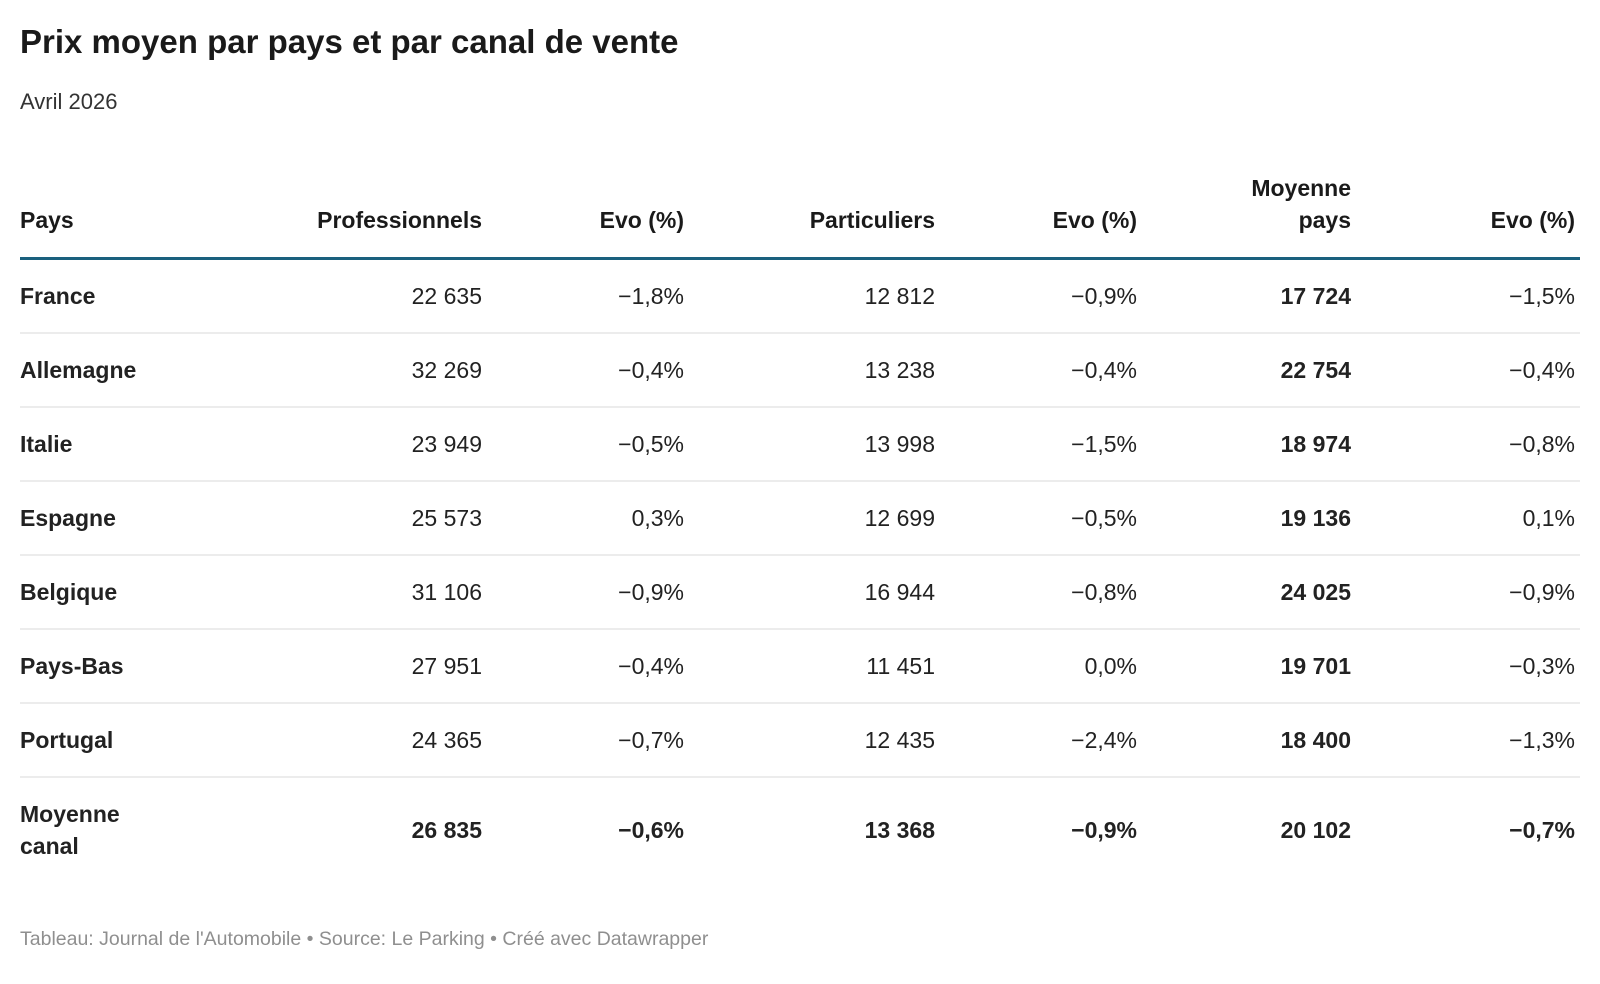  What do you see at coordinates (1249, 206) in the screenshot?
I see `column-header-moyenne-pays: Moyenne pays` at bounding box center [1249, 206].